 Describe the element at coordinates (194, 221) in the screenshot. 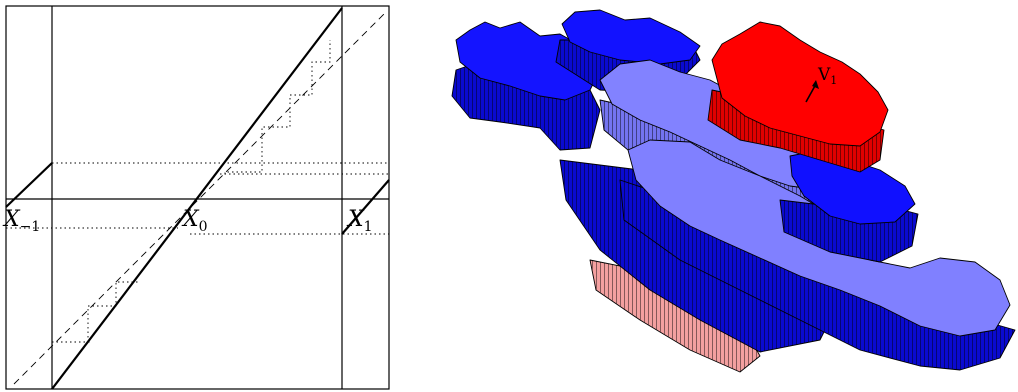

I see `label-x-0: X0` at that location.